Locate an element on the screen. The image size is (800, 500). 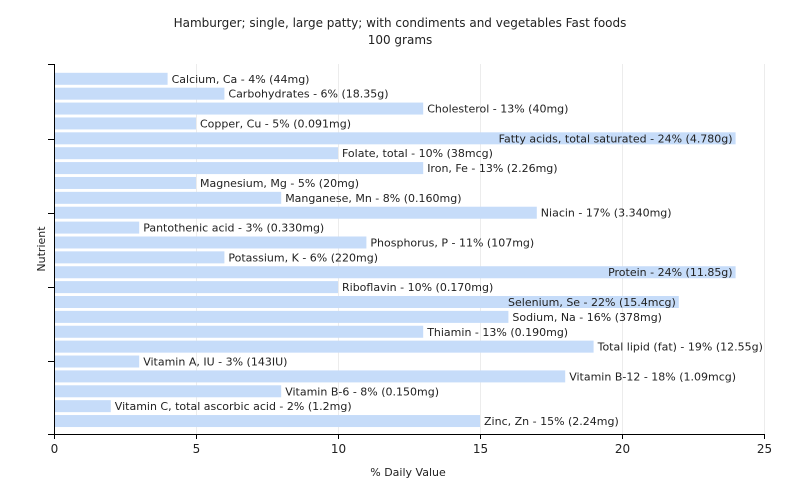
chart-subtitle: 100 grams is located at coordinates (400, 40).